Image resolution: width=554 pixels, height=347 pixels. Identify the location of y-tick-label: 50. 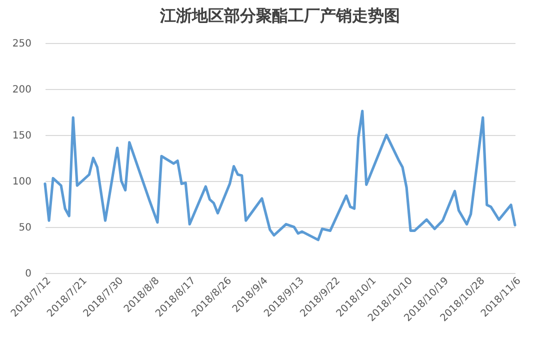
(25, 228).